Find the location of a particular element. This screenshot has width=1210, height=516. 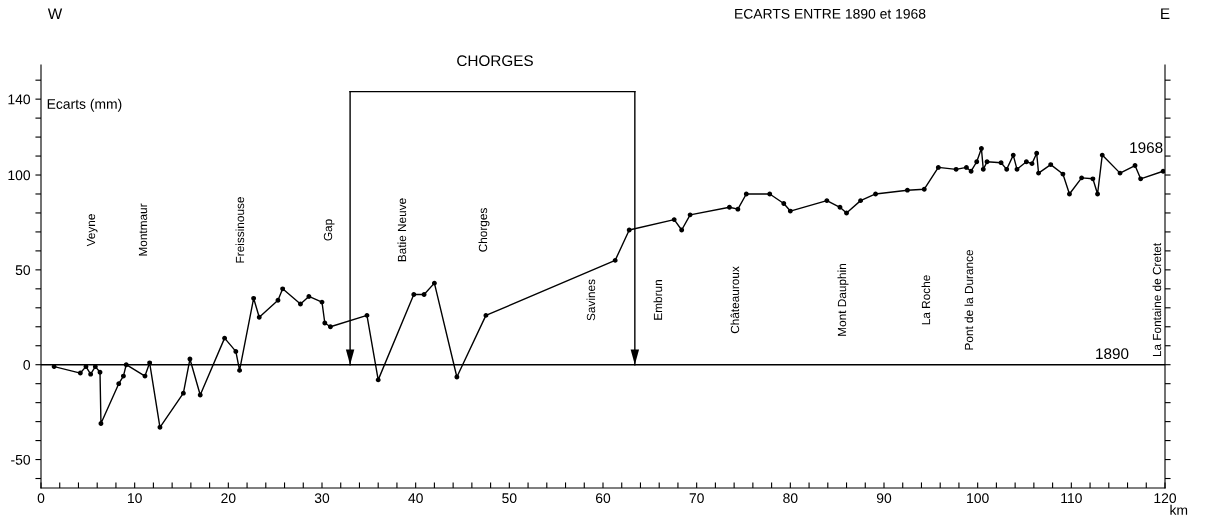

annotation: La Roche is located at coordinates (926, 300).